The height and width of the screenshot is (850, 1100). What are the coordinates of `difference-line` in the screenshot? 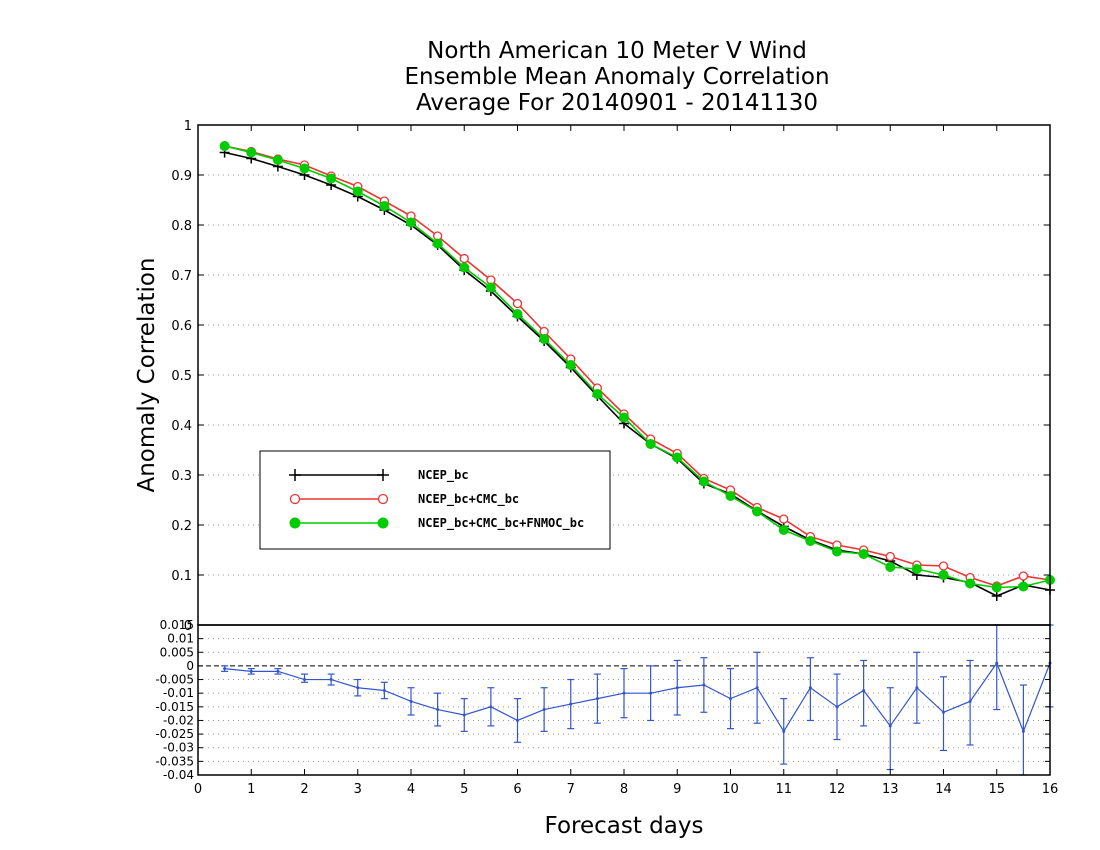 It's located at (637, 697).